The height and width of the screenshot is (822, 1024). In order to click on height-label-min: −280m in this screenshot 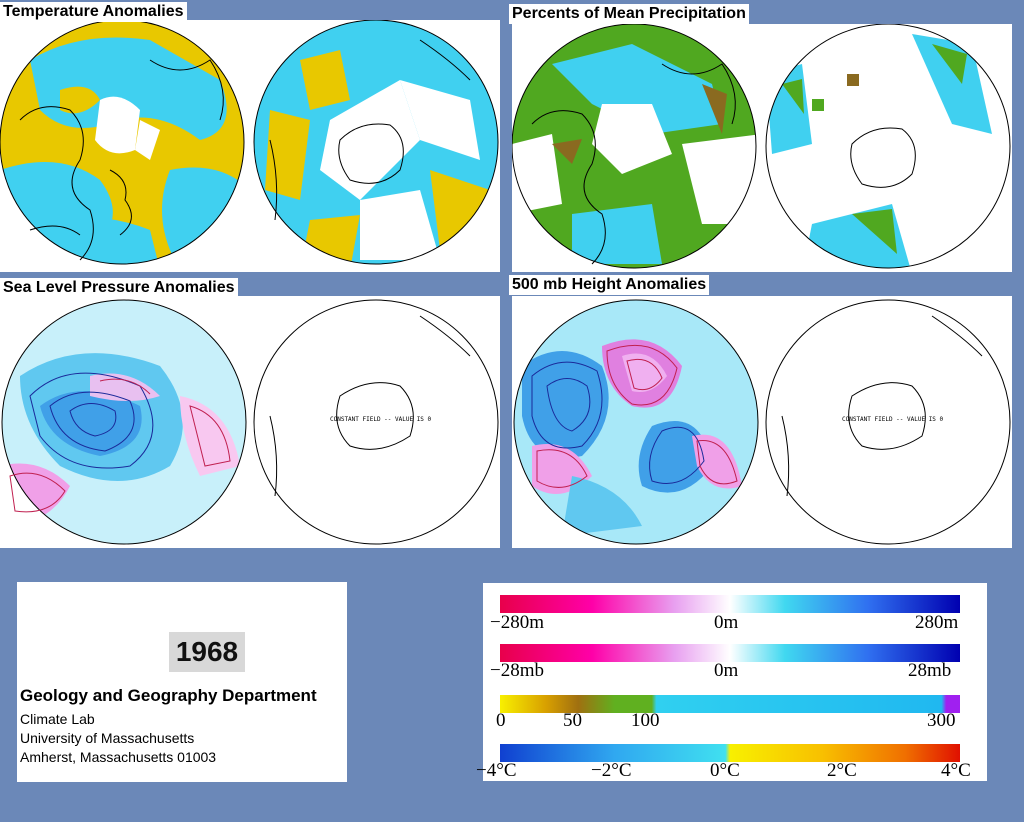, I will do `click(517, 622)`.